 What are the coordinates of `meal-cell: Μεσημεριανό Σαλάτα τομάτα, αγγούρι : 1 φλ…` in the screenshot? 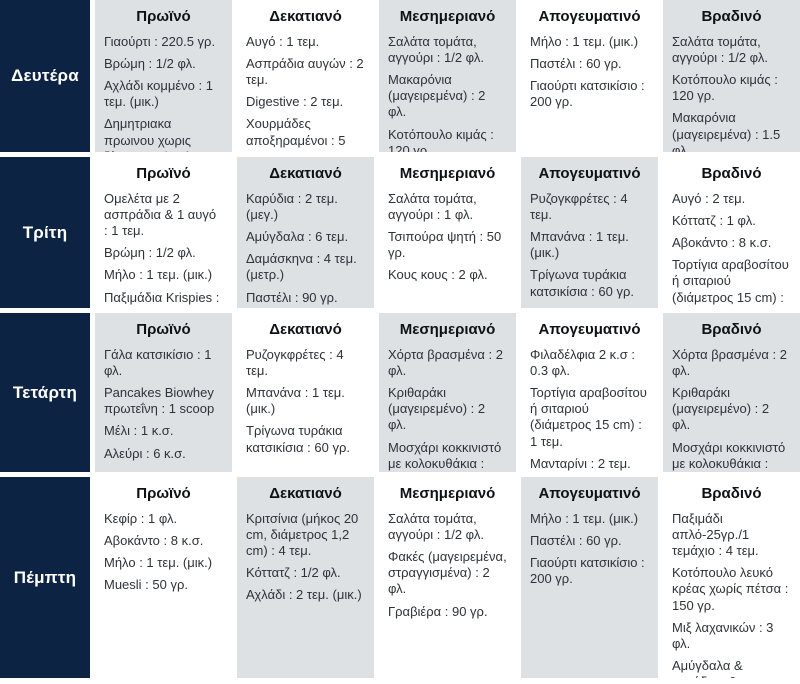 It's located at (447, 232).